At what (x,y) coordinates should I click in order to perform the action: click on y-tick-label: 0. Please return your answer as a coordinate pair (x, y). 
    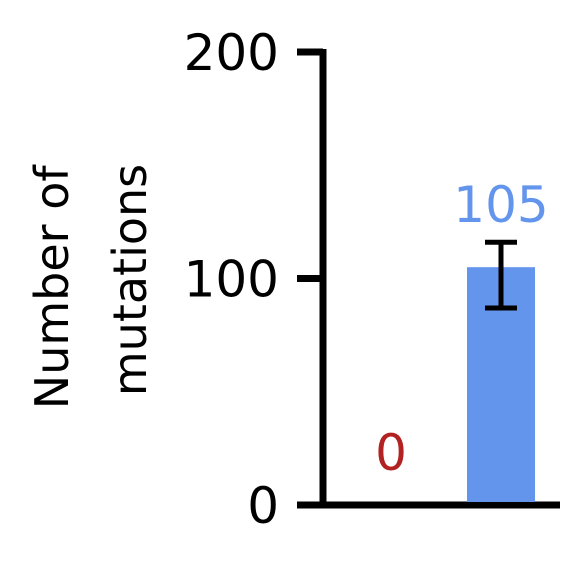
    Looking at the image, I should click on (263, 506).